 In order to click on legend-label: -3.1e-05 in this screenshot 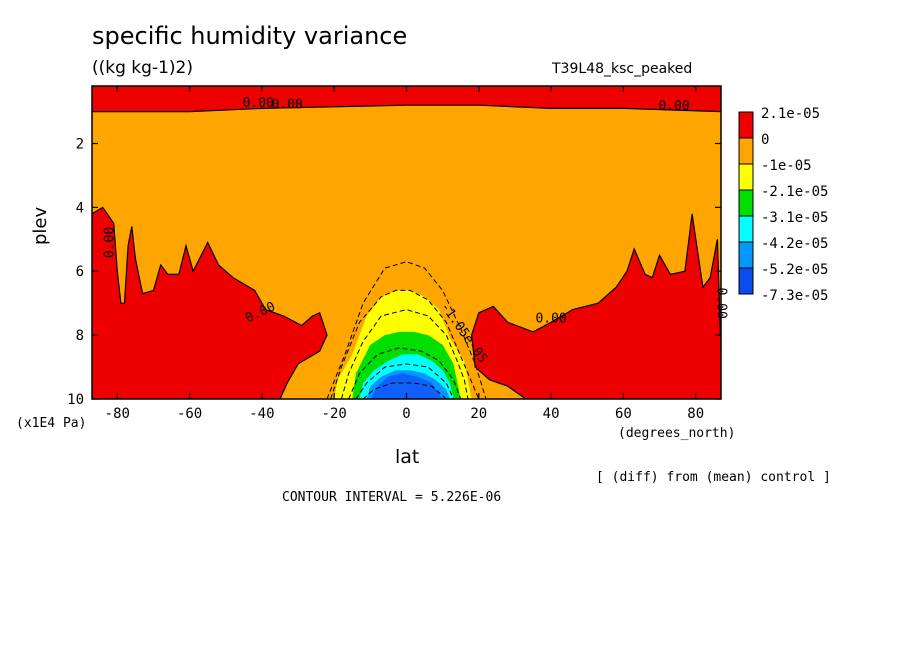, I will do `click(794, 218)`.